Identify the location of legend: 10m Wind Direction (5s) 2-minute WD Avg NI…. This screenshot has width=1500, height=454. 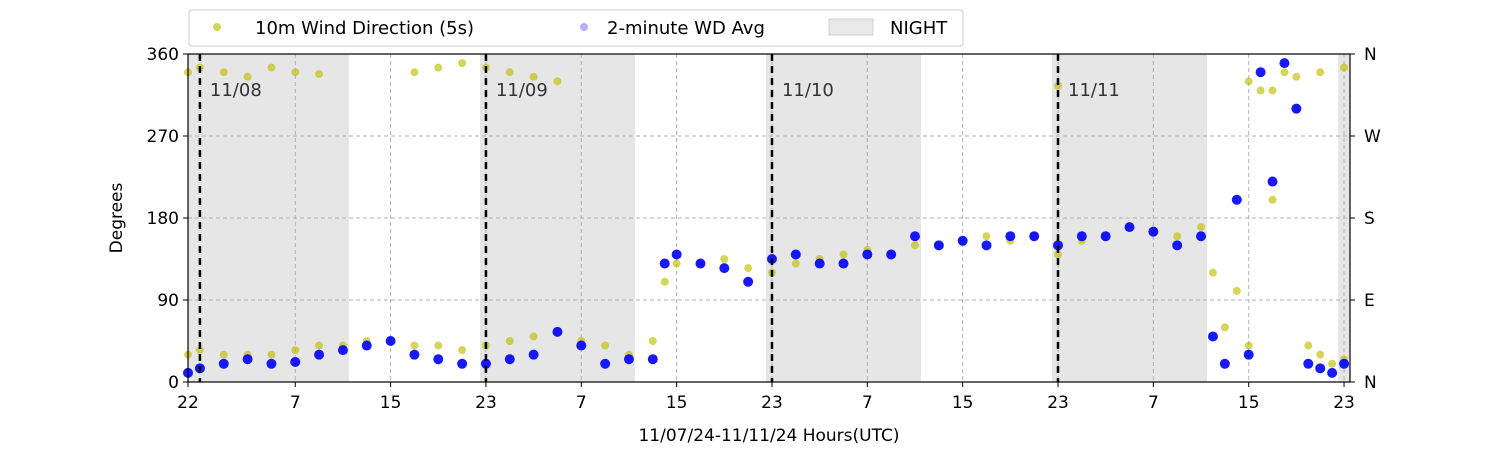
(576, 28).